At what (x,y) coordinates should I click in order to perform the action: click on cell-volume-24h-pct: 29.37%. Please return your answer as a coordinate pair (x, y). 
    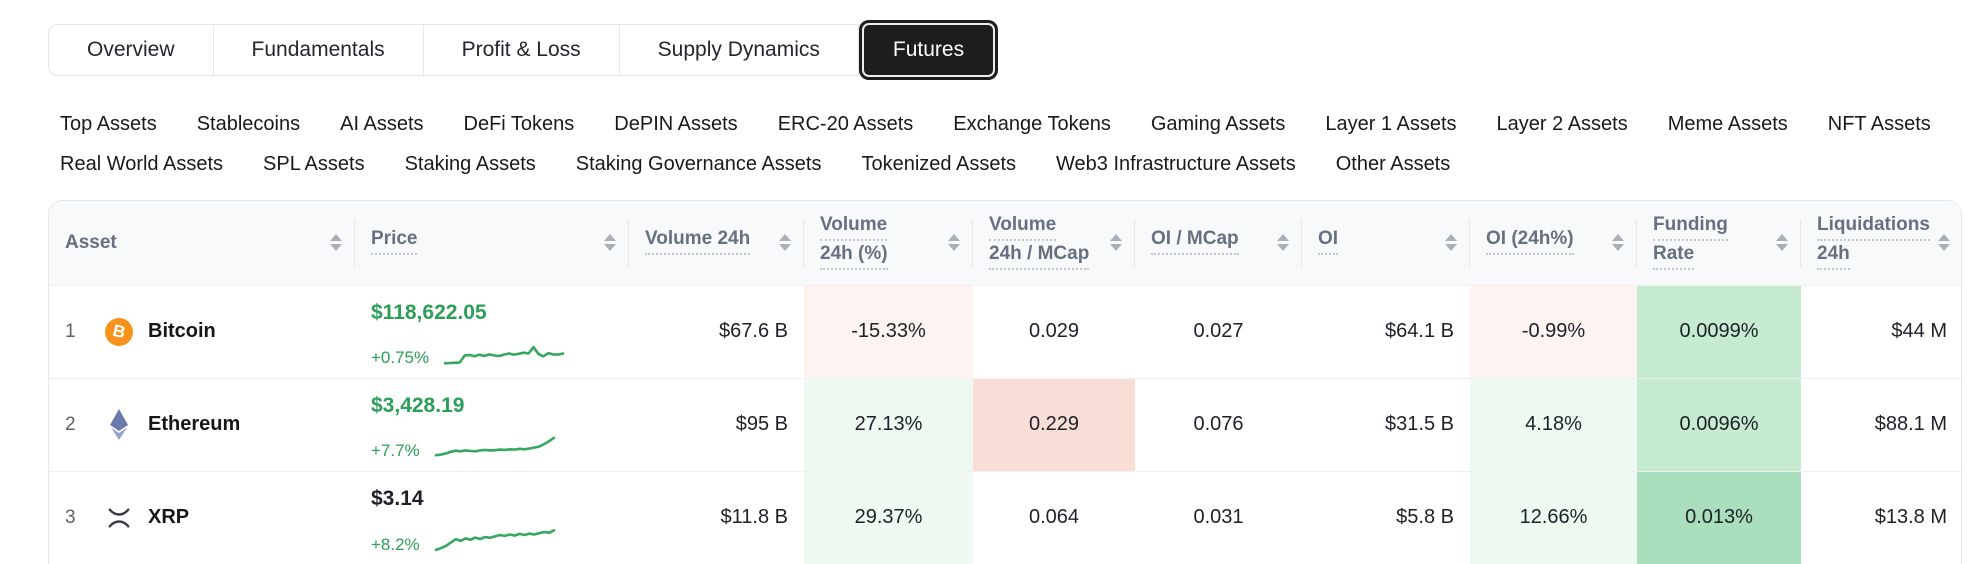
    Looking at the image, I should click on (888, 517).